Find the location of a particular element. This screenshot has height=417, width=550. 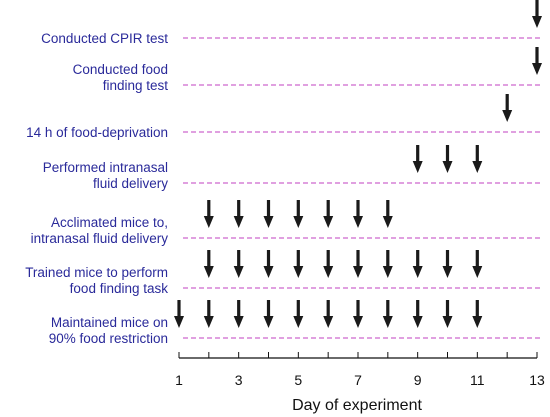

row-label-line: 90% food restriction is located at coordinates (108, 338).